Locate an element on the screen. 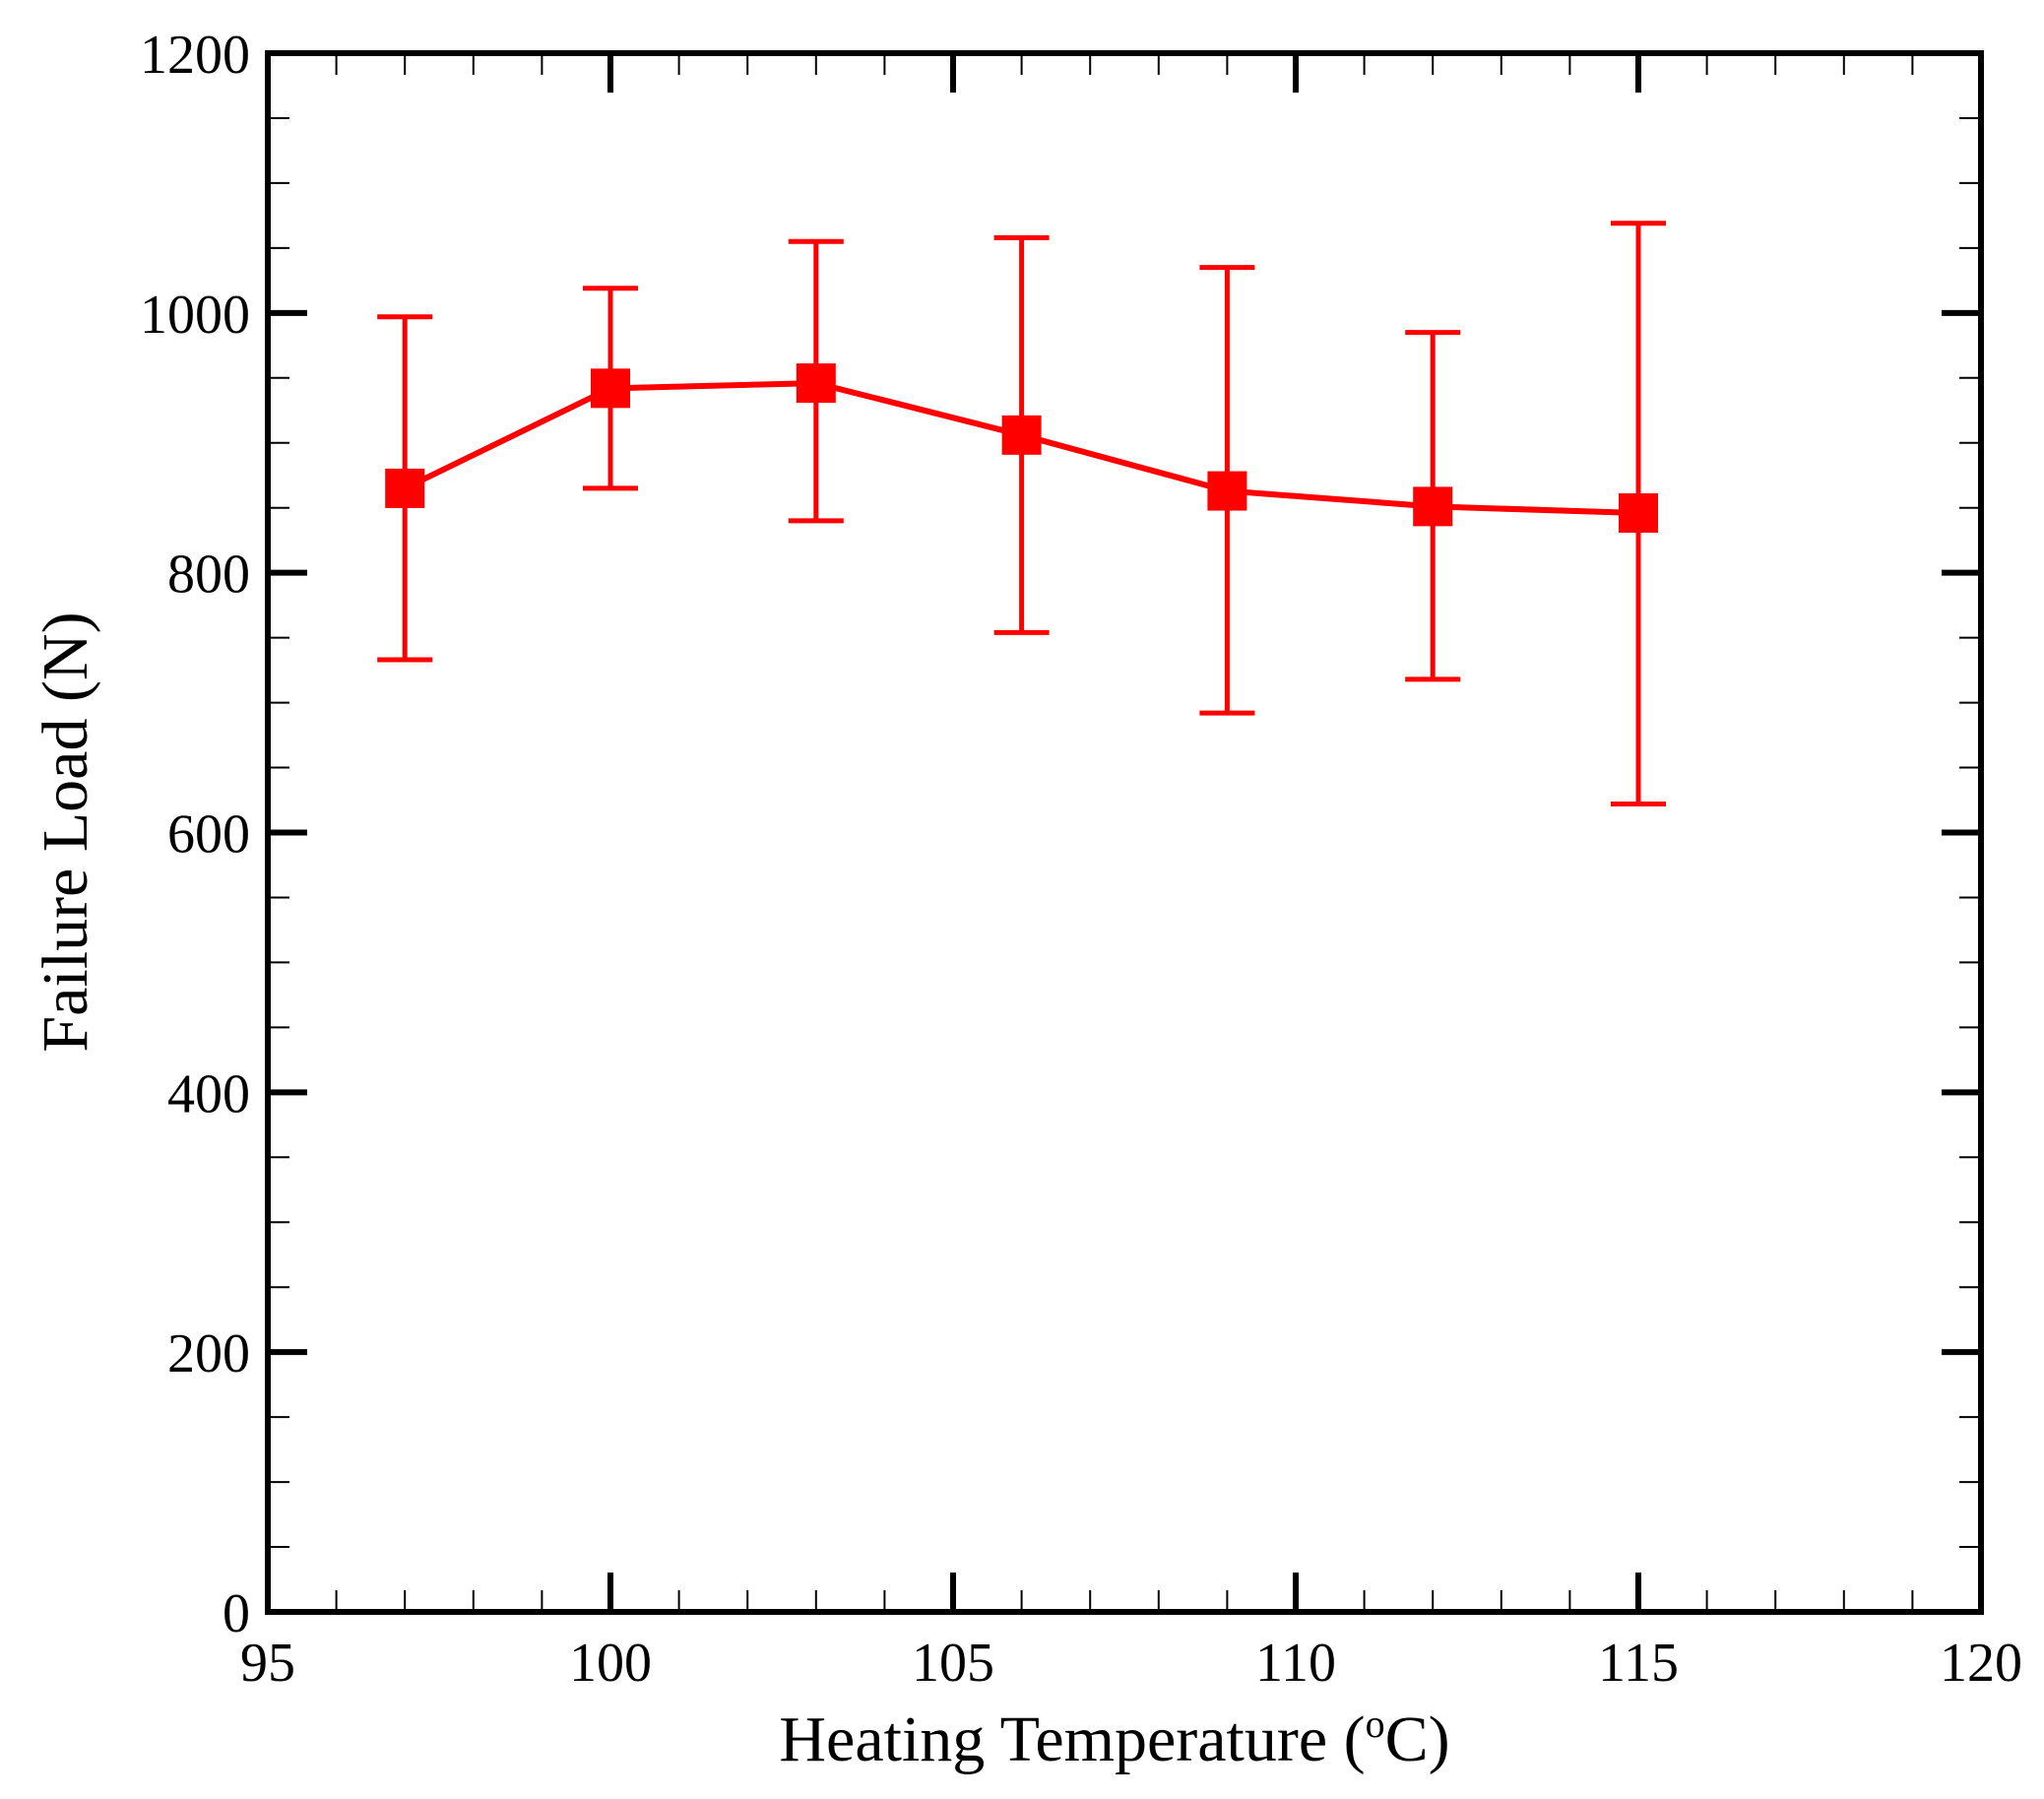 Image resolution: width=2044 pixels, height=1799 pixels. x-tick-label: 100 is located at coordinates (610, 1663).